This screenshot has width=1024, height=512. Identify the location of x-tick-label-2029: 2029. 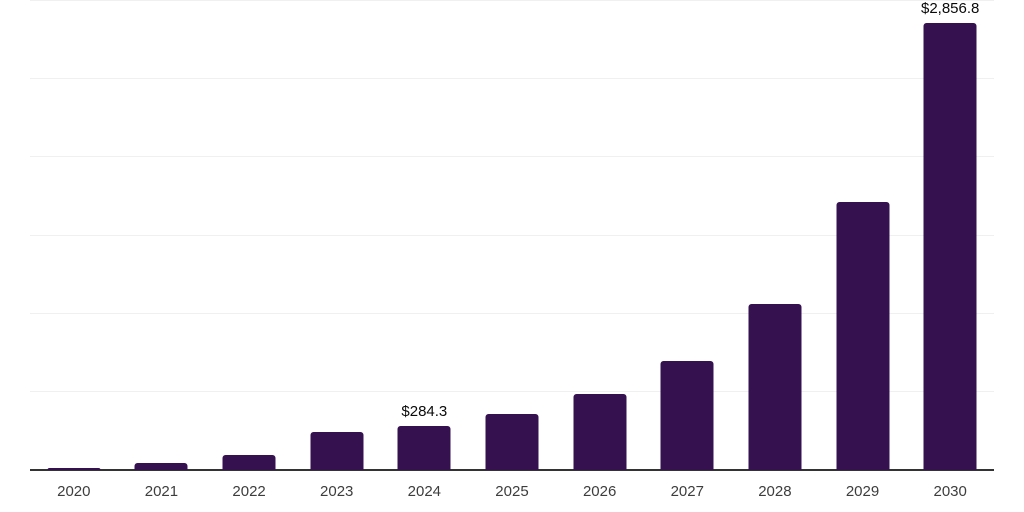
(862, 491).